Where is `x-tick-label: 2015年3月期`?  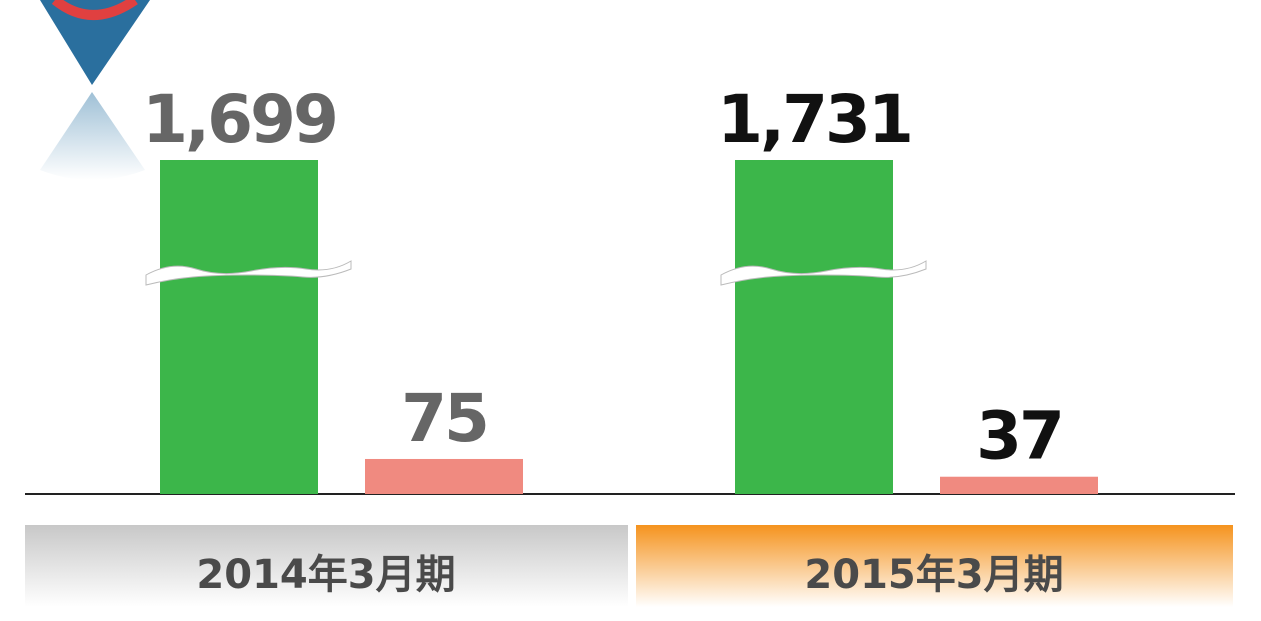
x-tick-label: 2015年3月期 is located at coordinates (933, 575).